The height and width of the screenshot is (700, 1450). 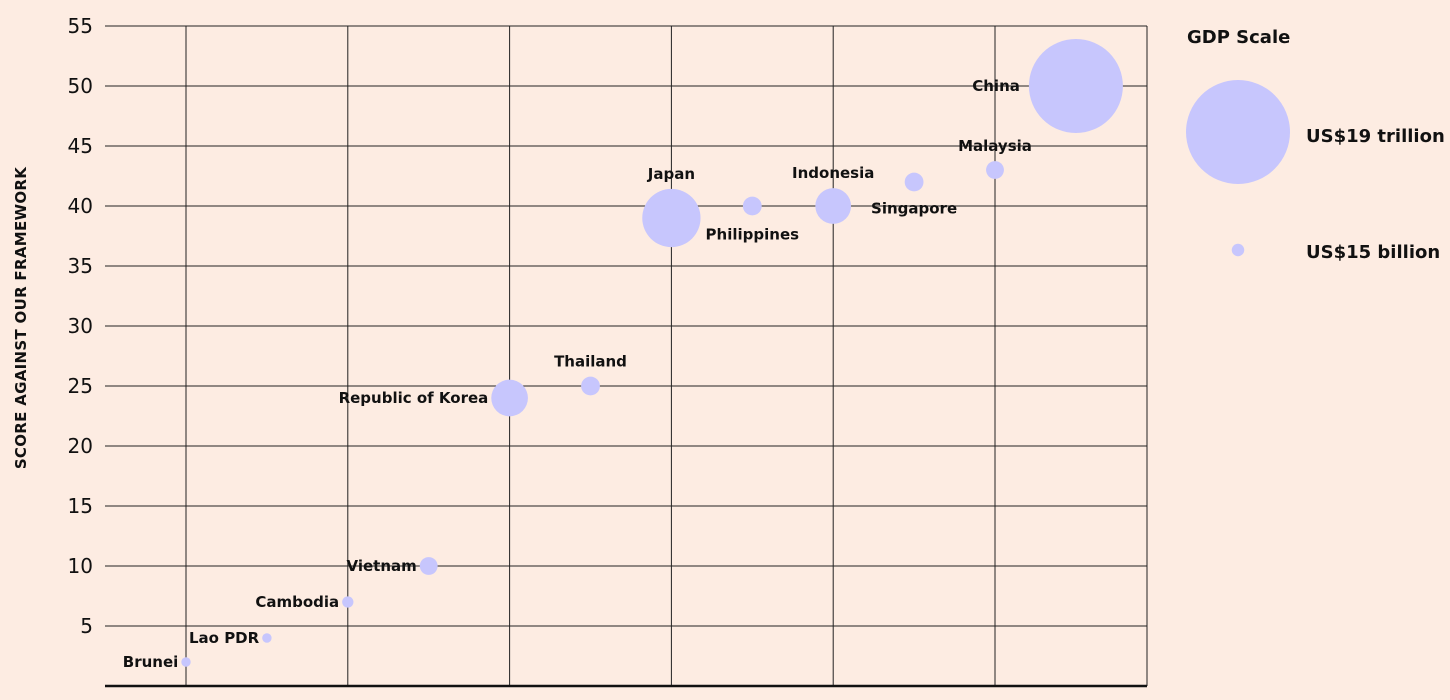 What do you see at coordinates (833, 206) in the screenshot?
I see `bubble-indonesia` at bounding box center [833, 206].